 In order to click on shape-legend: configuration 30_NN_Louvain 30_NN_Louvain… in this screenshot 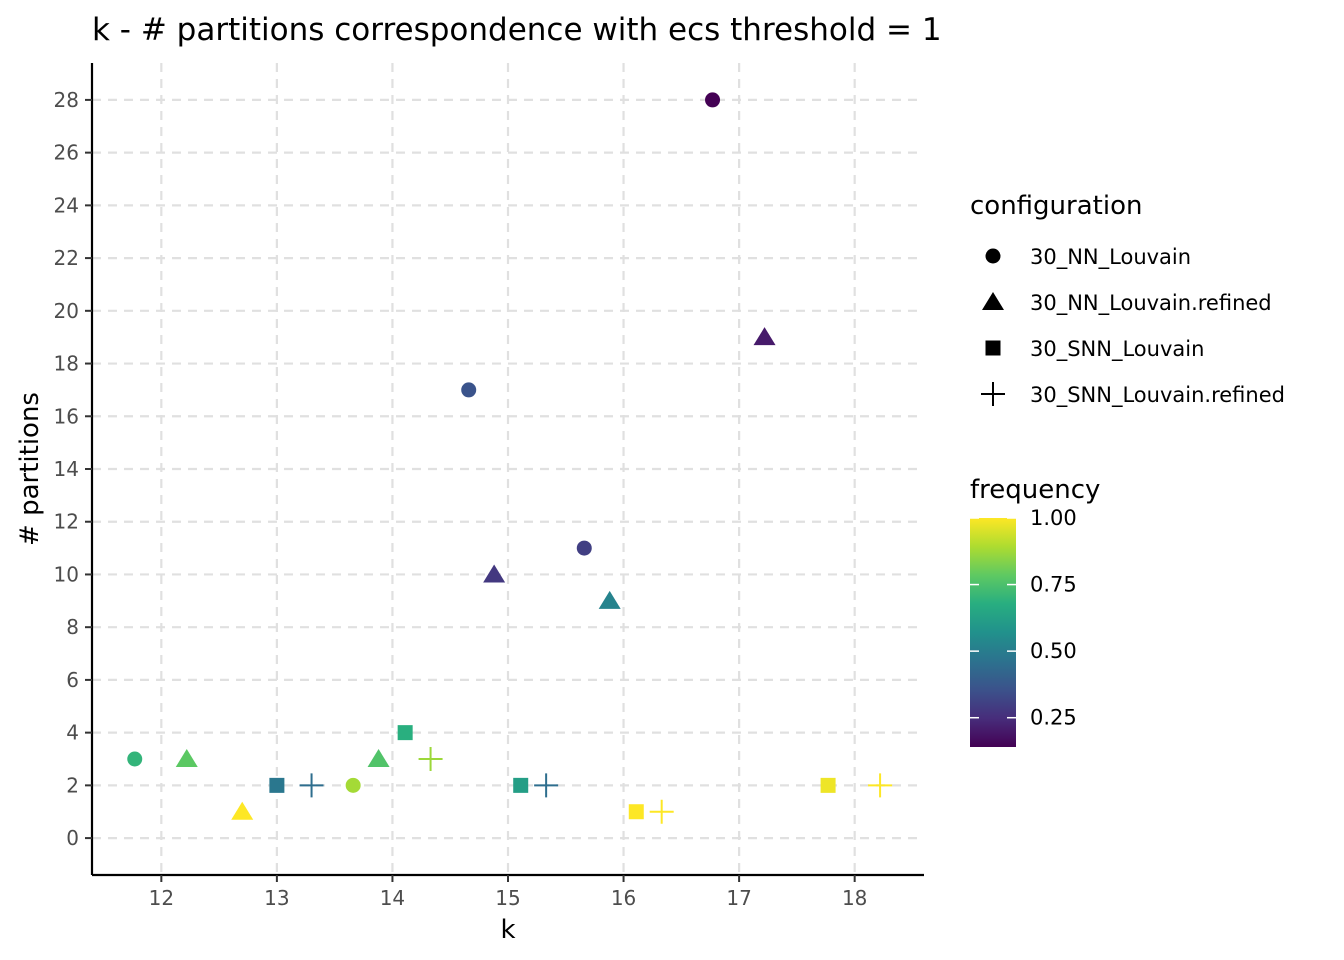, I will do `click(1127, 299)`.